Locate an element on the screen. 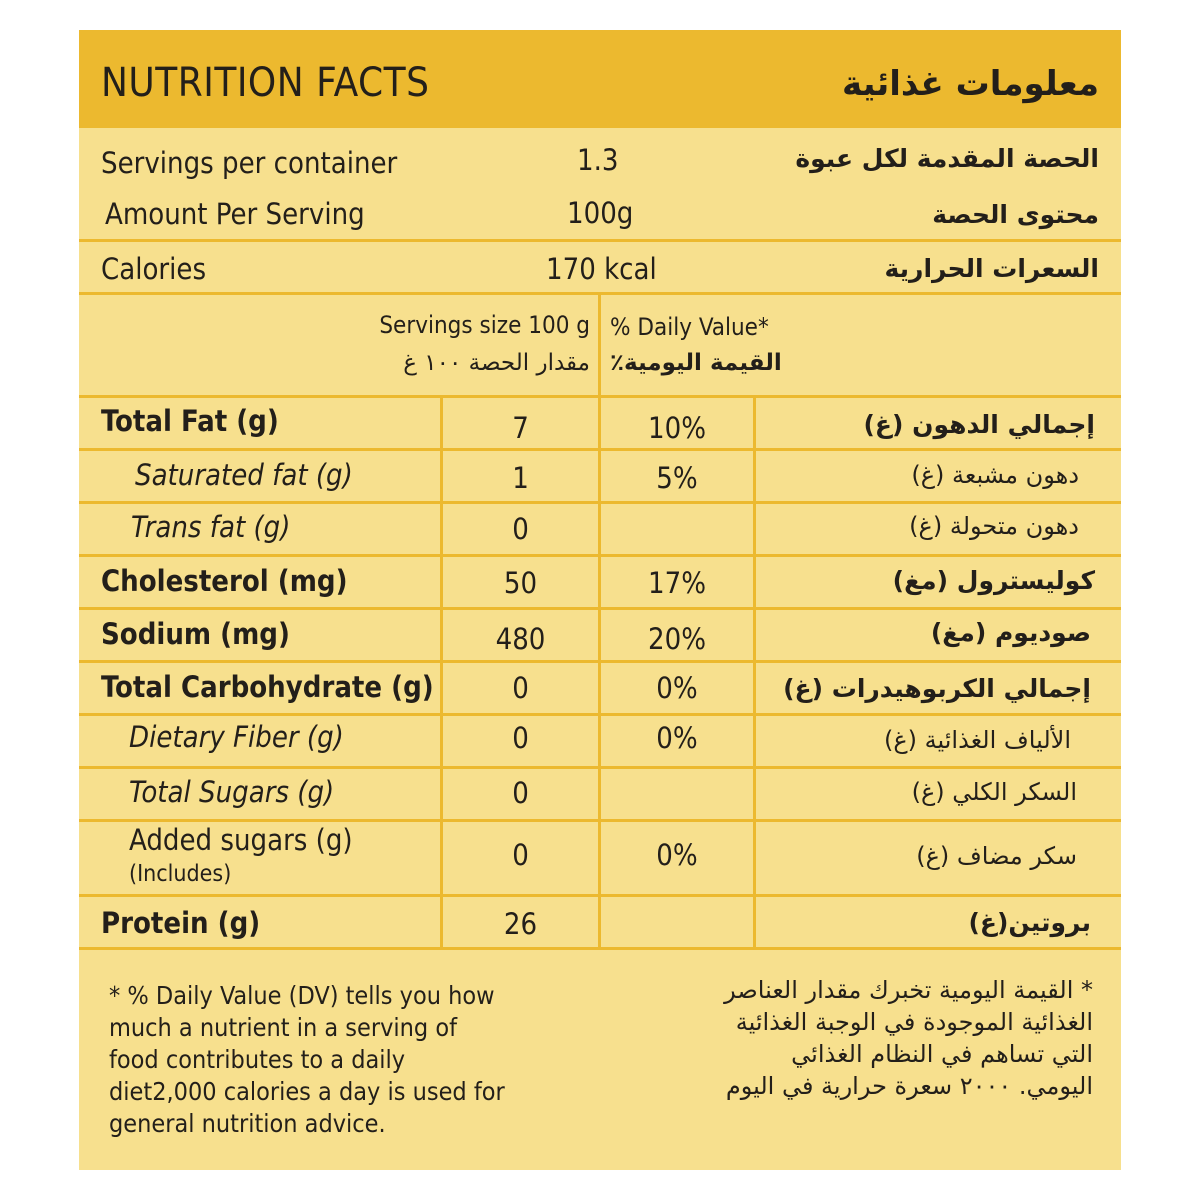 Image resolution: width=1200 pixels, height=1200 pixels. nutrition-header is located at coordinates (600, 79).